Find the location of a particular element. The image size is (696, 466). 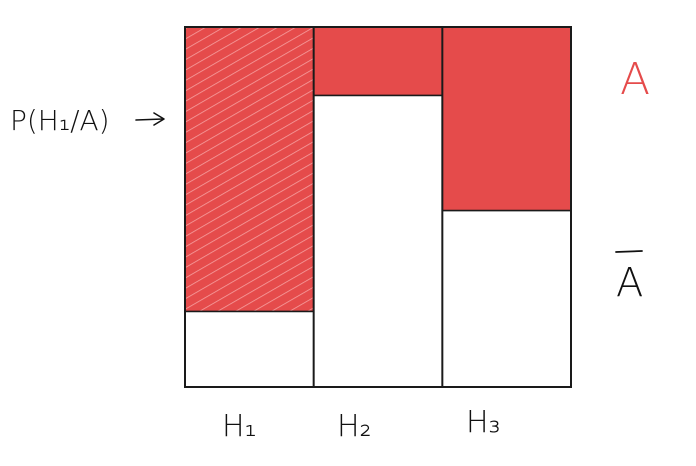

hypothesis-label-h3: H₃ is located at coordinates (483, 422).